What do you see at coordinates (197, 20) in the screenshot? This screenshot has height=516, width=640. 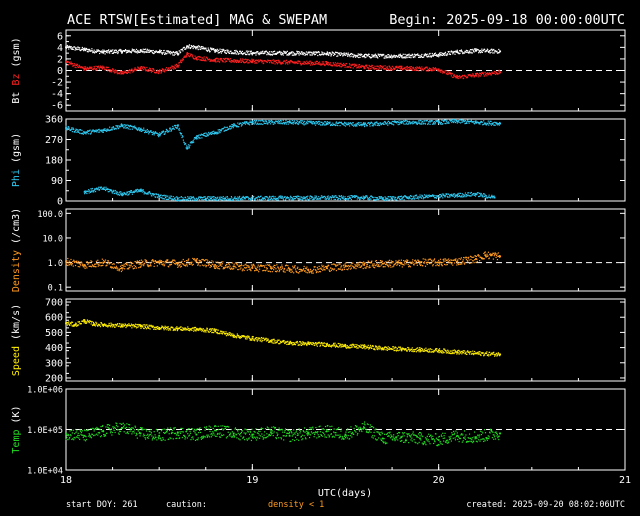 I see `chart-title: ACE RTSW[Estimated] MAG & SWEPAM` at bounding box center [197, 20].